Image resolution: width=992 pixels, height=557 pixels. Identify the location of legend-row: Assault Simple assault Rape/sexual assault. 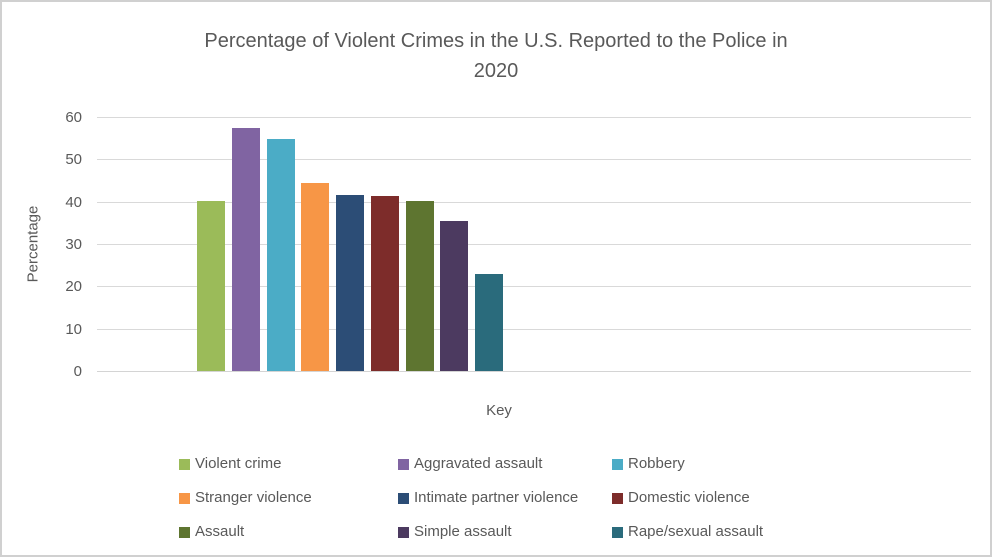
(529, 532).